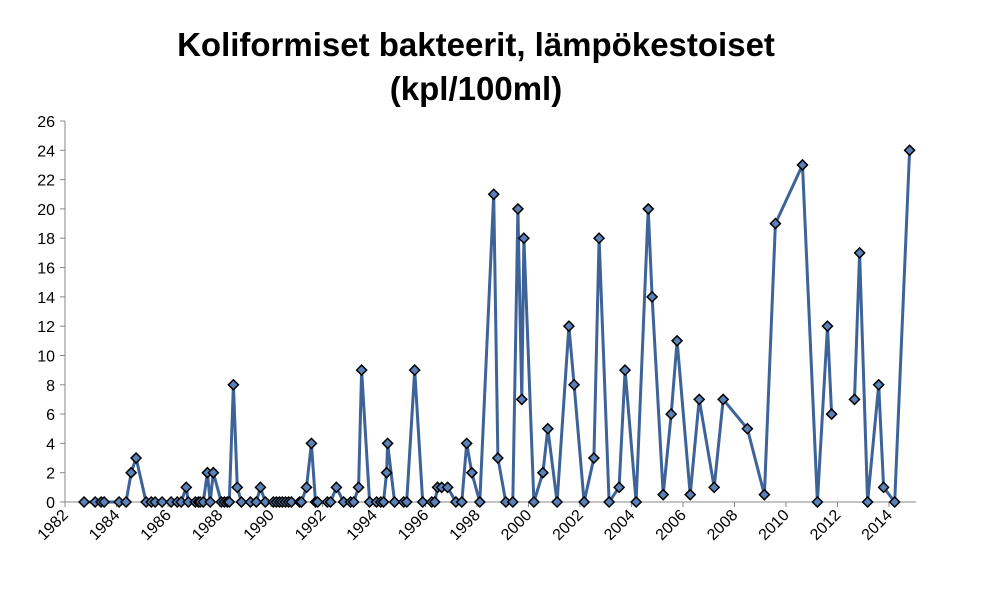 This screenshot has height=613, width=995. What do you see at coordinates (825, 525) in the screenshot?
I see `x-tick-label: 2012` at bounding box center [825, 525].